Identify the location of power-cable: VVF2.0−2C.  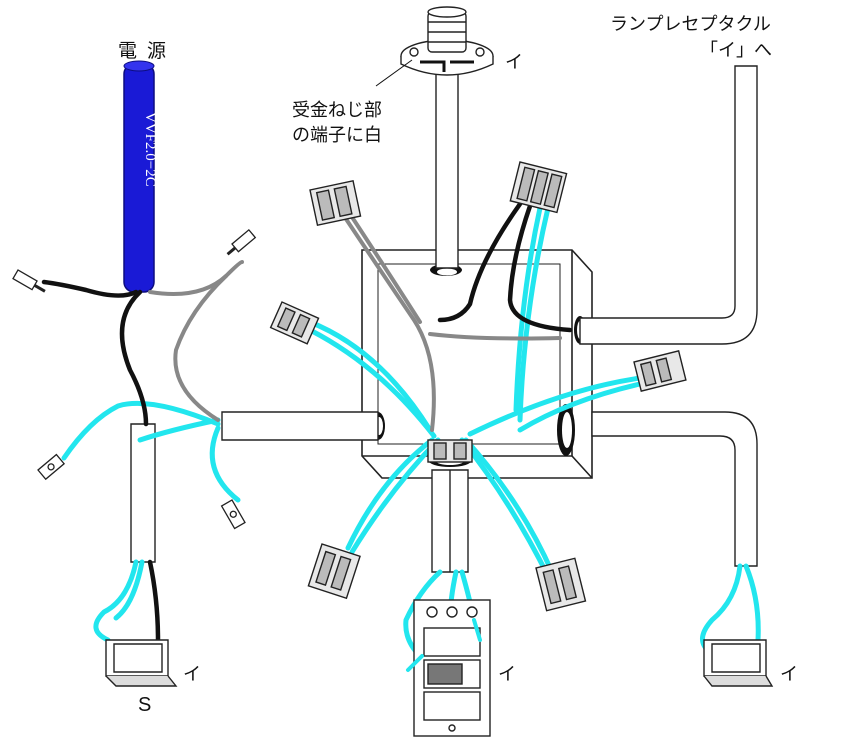
(140, 176).